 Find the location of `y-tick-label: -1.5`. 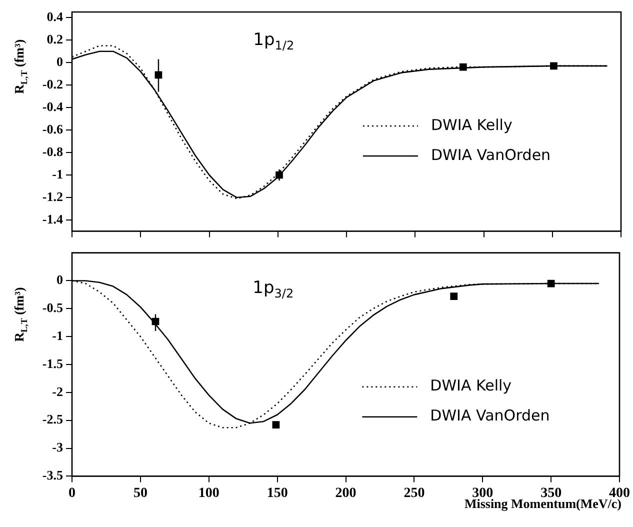

y-tick-label: -1.5 is located at coordinates (53, 363).